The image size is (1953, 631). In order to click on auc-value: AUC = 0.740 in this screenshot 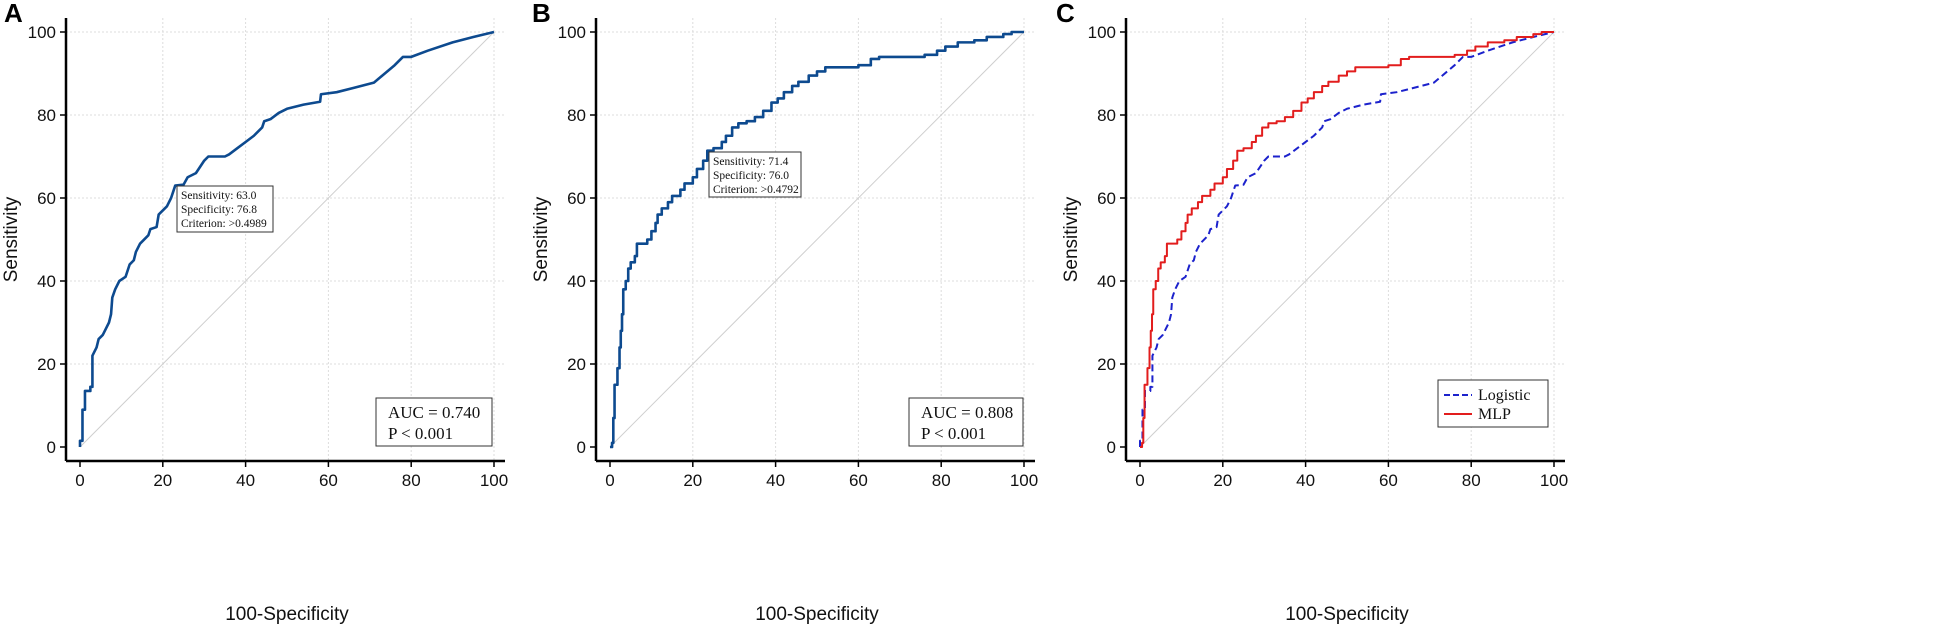, I will do `click(434, 412)`.